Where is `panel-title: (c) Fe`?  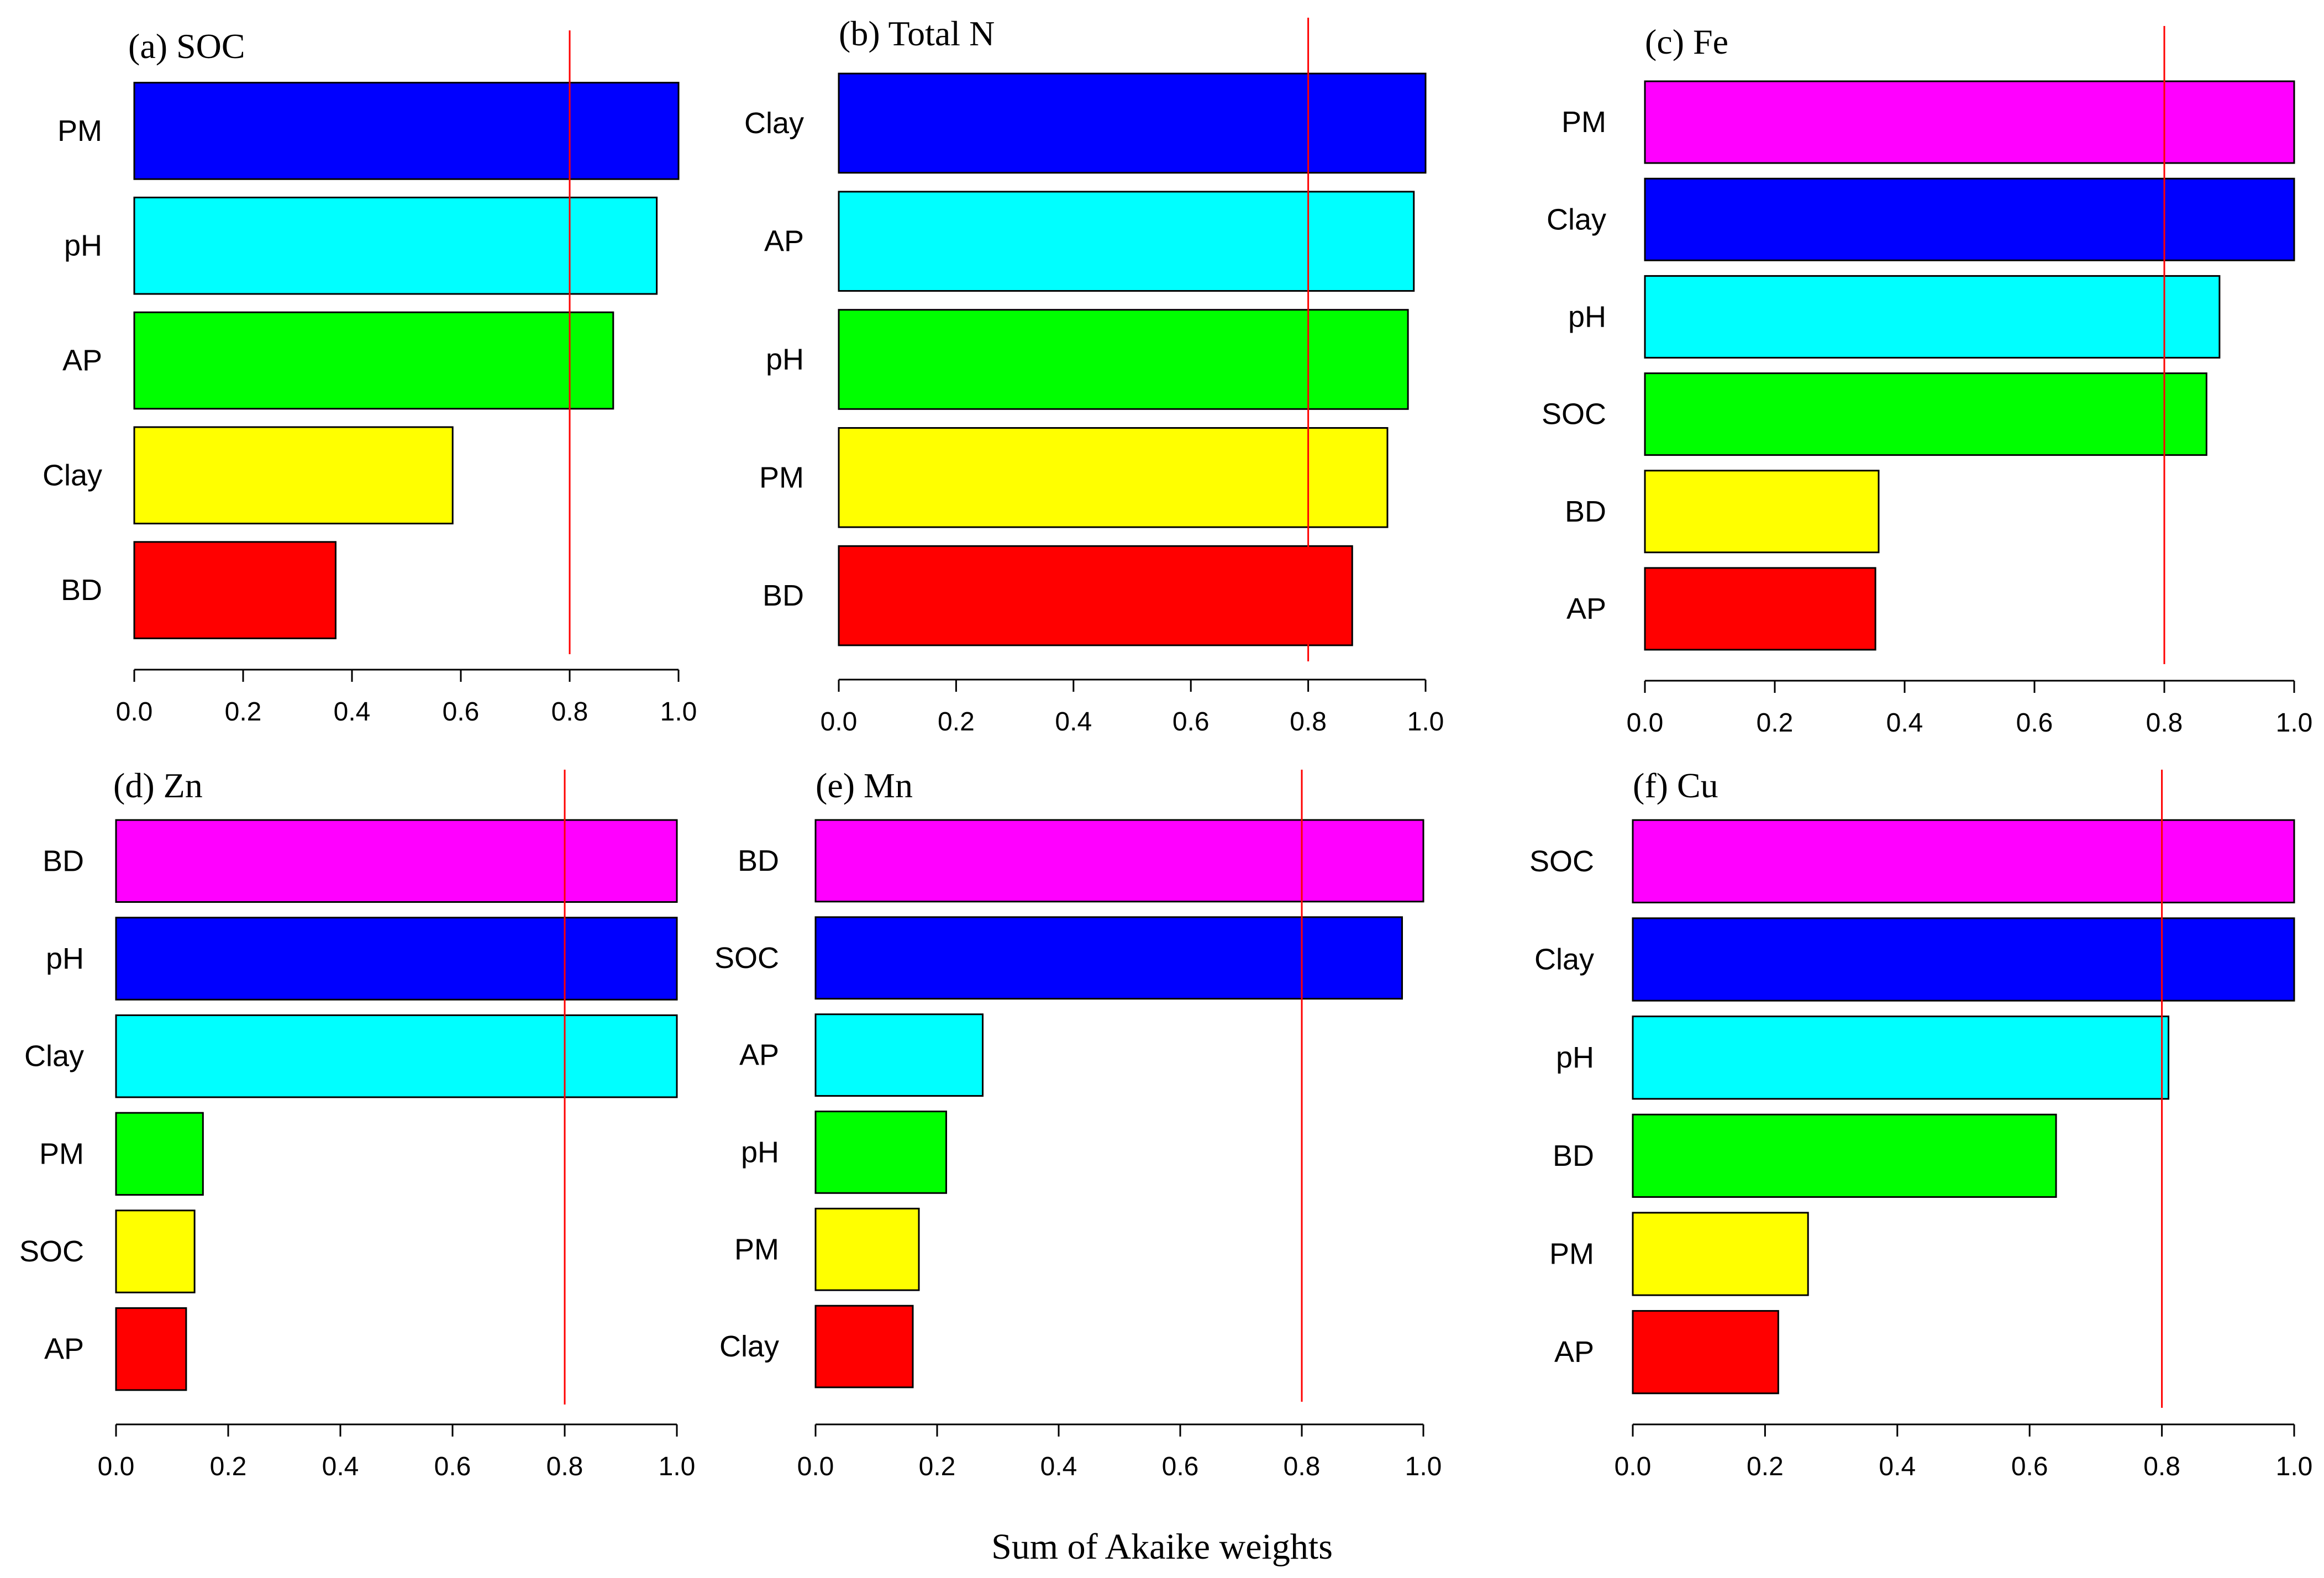
panel-title: (c) Fe is located at coordinates (1686, 41).